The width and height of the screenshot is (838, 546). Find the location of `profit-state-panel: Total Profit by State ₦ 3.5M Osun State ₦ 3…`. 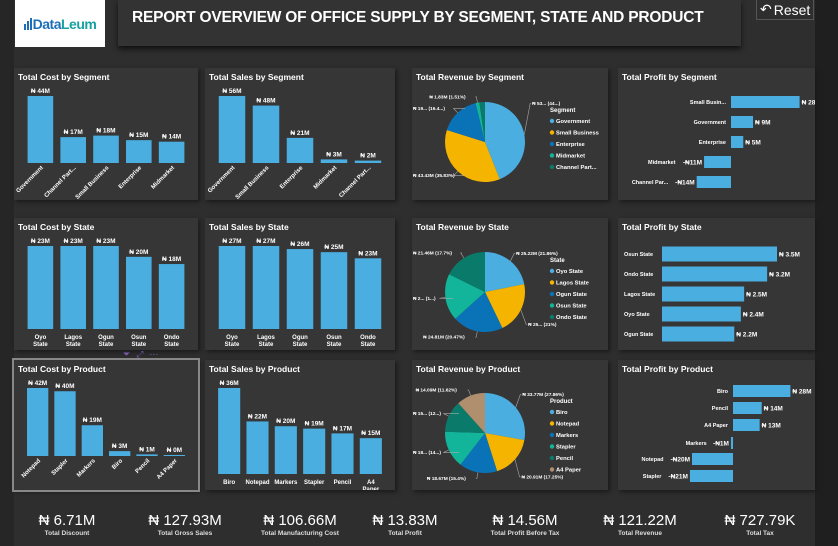

profit-state-panel: Total Profit by State ₦ 3.5M Osun State ₦ 3… is located at coordinates (716, 284).